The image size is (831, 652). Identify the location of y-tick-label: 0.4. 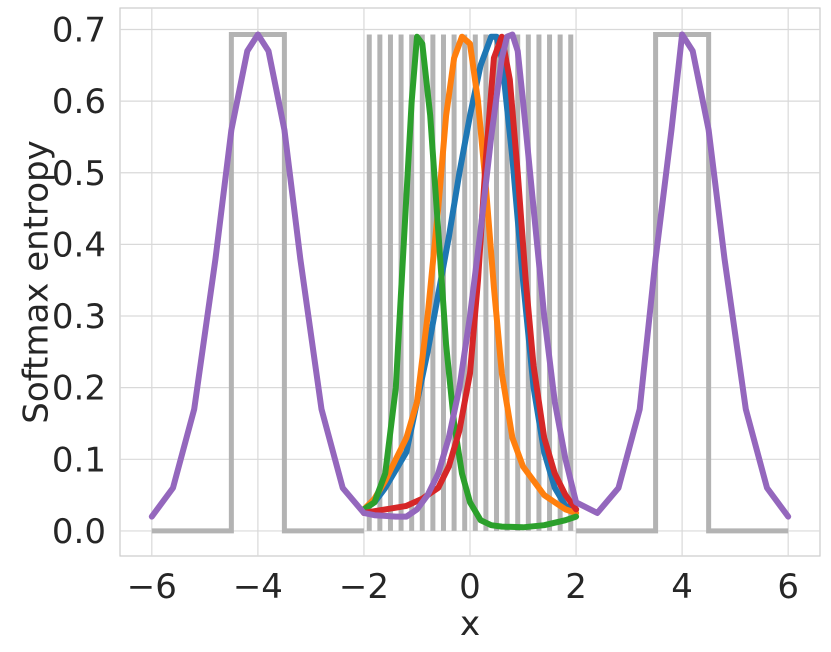
(79, 245).